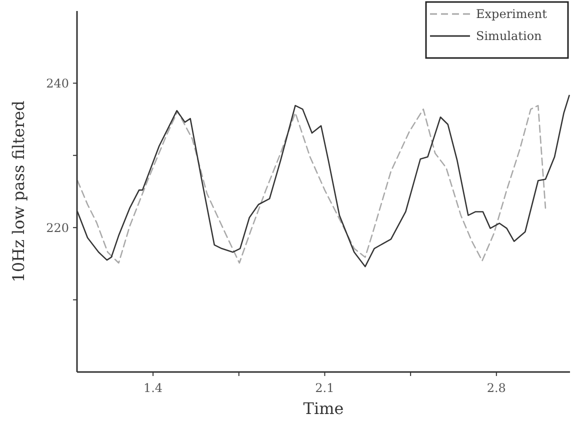 The height and width of the screenshot is (426, 577). Describe the element at coordinates (324, 388) in the screenshot. I see `x-tick-label: 2.1` at that location.